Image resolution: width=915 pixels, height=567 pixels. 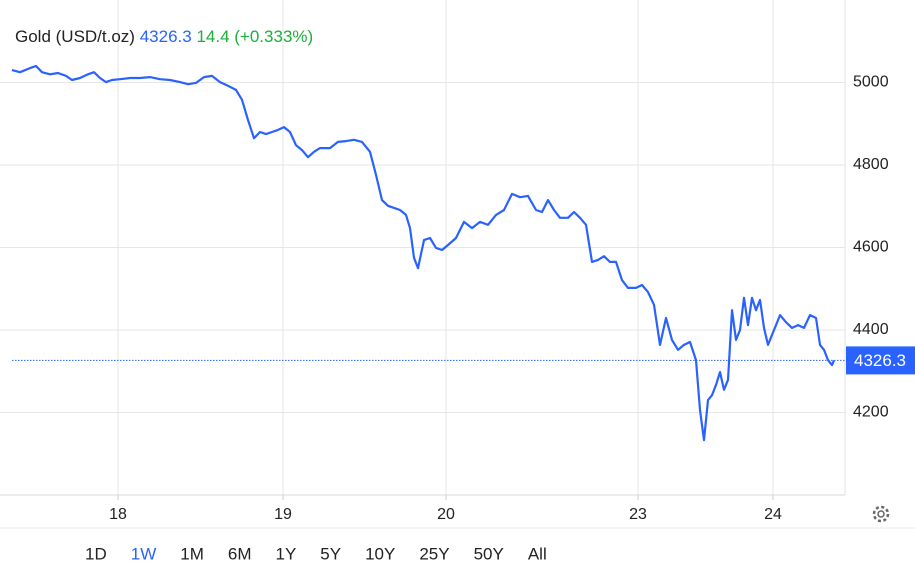 I want to click on range-button: 5Y, so click(x=330, y=553).